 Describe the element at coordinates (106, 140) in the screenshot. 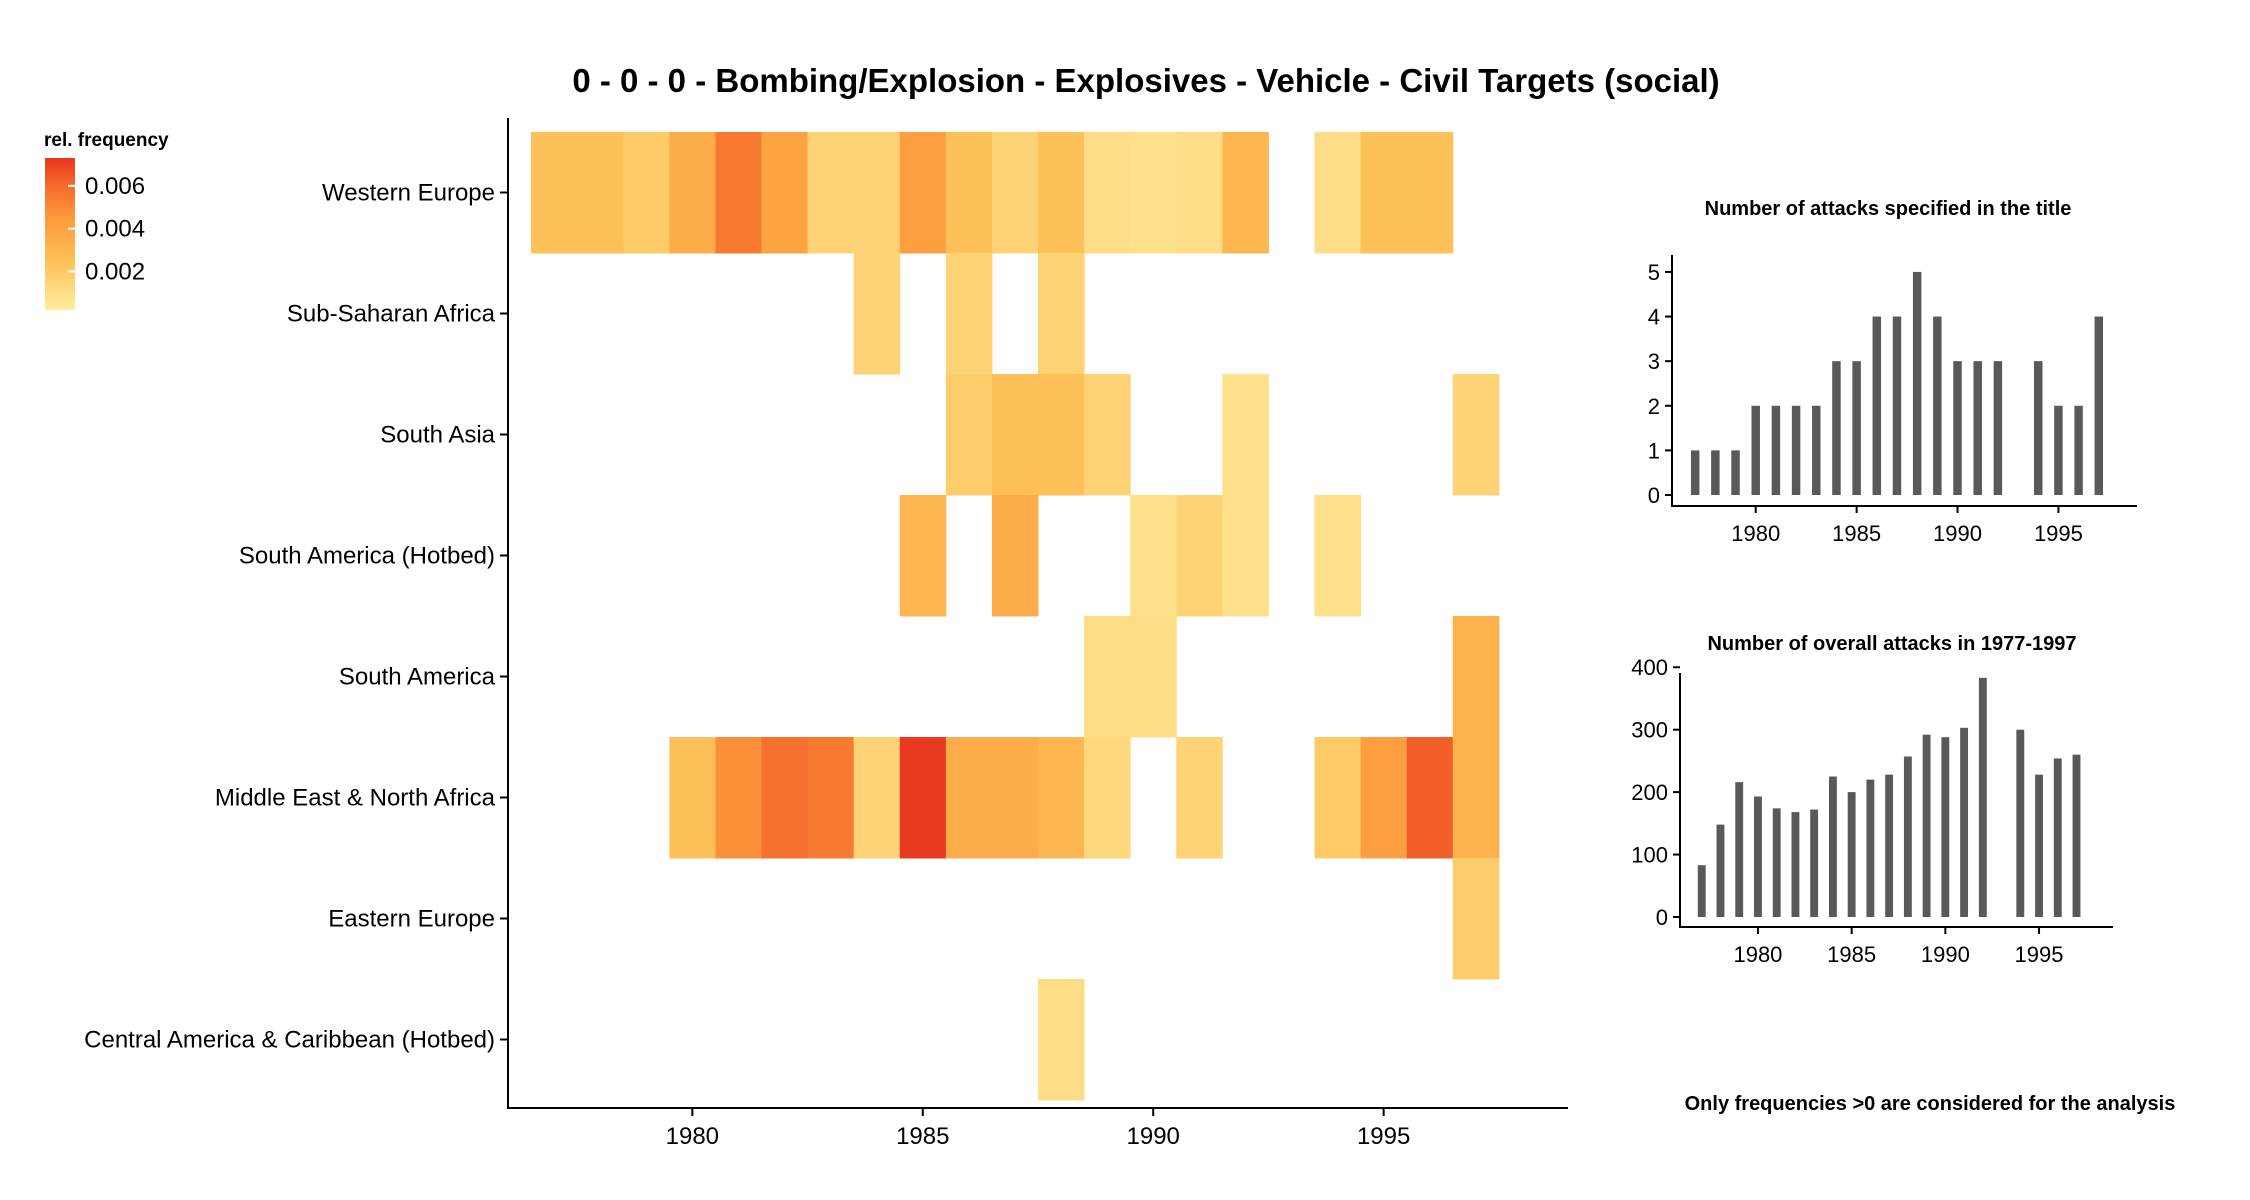

I see `legend-title: rel. frequency` at that location.